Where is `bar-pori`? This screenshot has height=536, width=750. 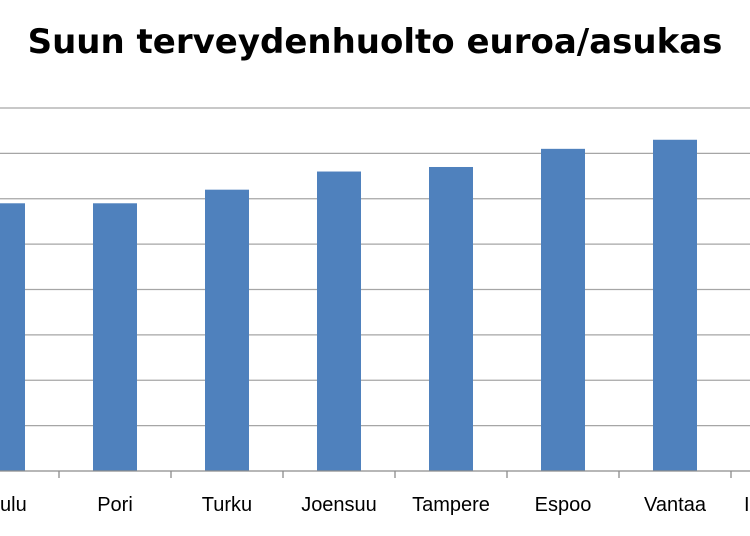 bar-pori is located at coordinates (115, 337).